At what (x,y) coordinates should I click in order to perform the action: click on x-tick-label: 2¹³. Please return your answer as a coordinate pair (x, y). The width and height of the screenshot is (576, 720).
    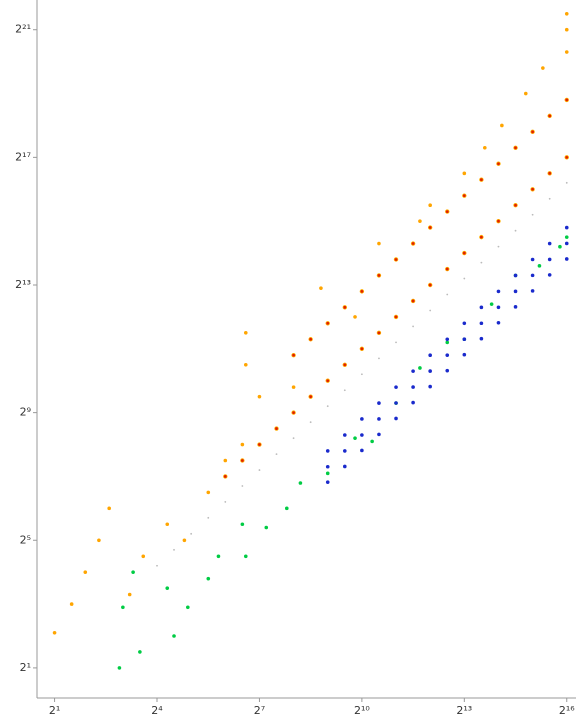
    Looking at the image, I should click on (464, 710).